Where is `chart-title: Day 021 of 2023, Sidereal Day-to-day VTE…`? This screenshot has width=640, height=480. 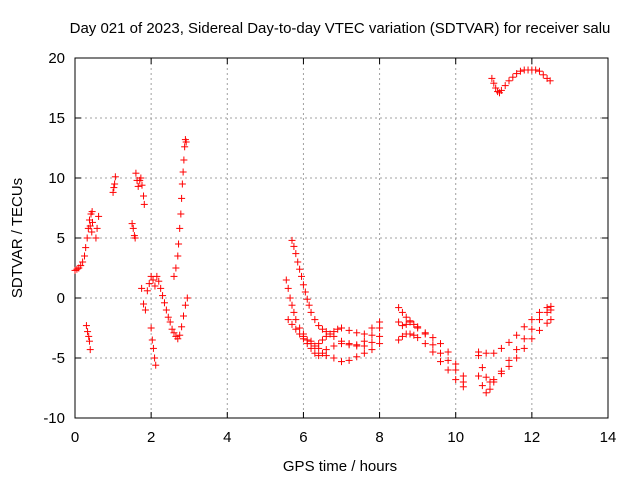
chart-title: Day 021 of 2023, Sidereal Day-to-day VTE… is located at coordinates (340, 28).